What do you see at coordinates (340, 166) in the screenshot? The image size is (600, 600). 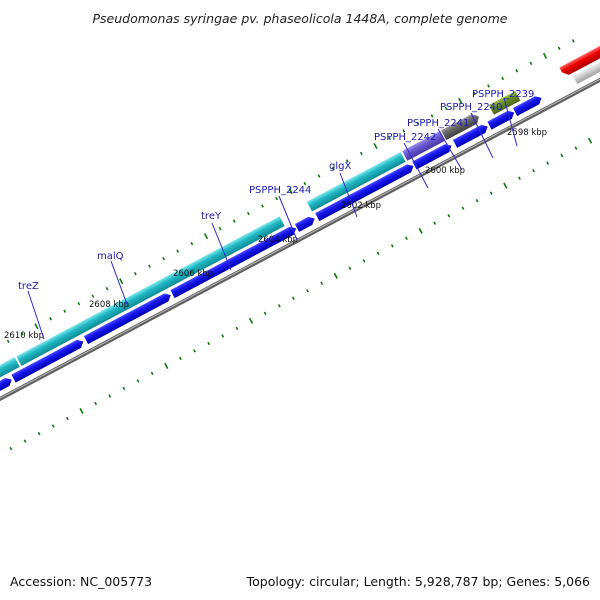 I see `gene-label-glgx: glgX` at bounding box center [340, 166].